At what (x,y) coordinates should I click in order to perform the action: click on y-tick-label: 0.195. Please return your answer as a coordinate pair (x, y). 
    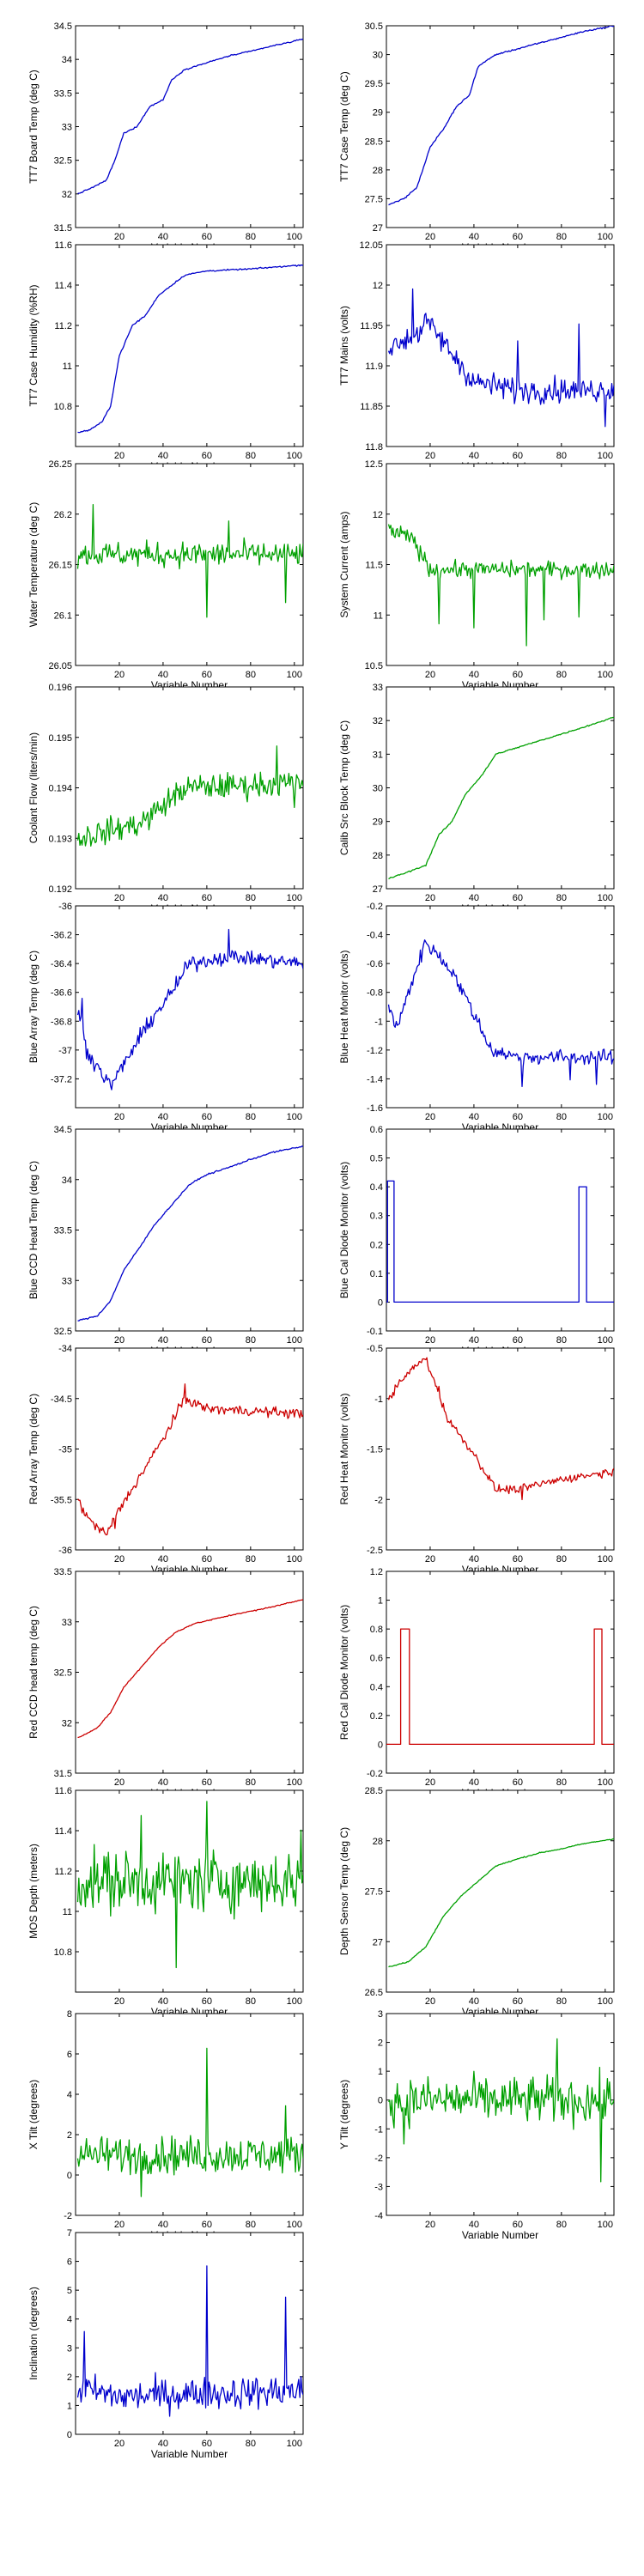
    Looking at the image, I should click on (60, 738).